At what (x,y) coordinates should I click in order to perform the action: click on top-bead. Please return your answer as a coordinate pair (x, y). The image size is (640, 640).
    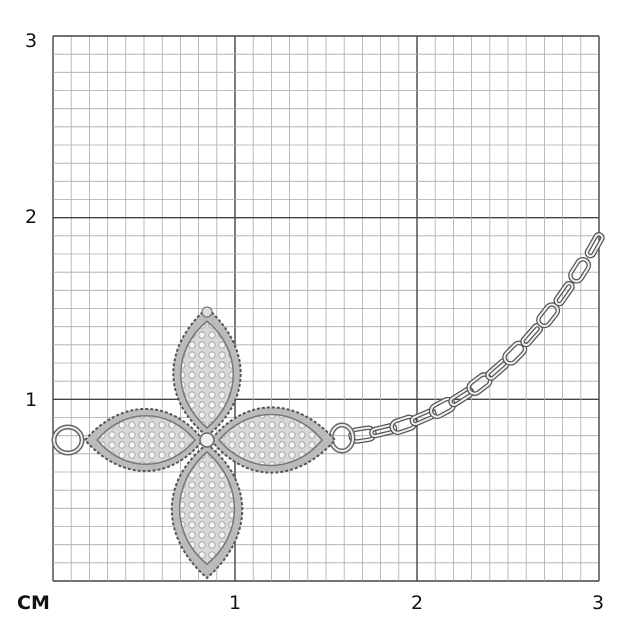
    Looking at the image, I should click on (207, 312).